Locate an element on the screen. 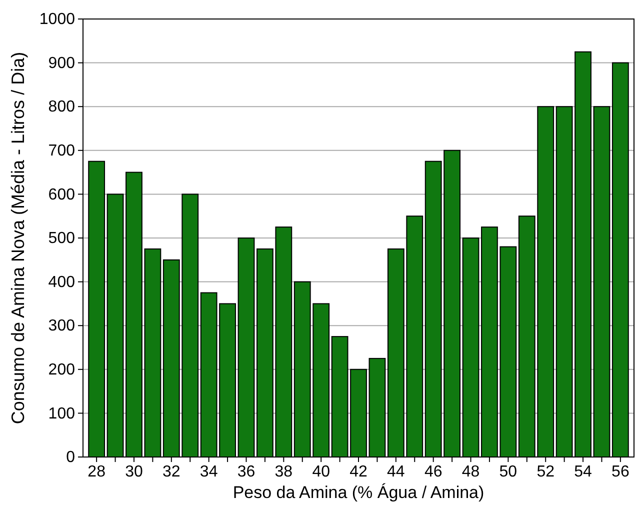 This screenshot has height=505, width=637. x-tick-label: 56 is located at coordinates (621, 471).